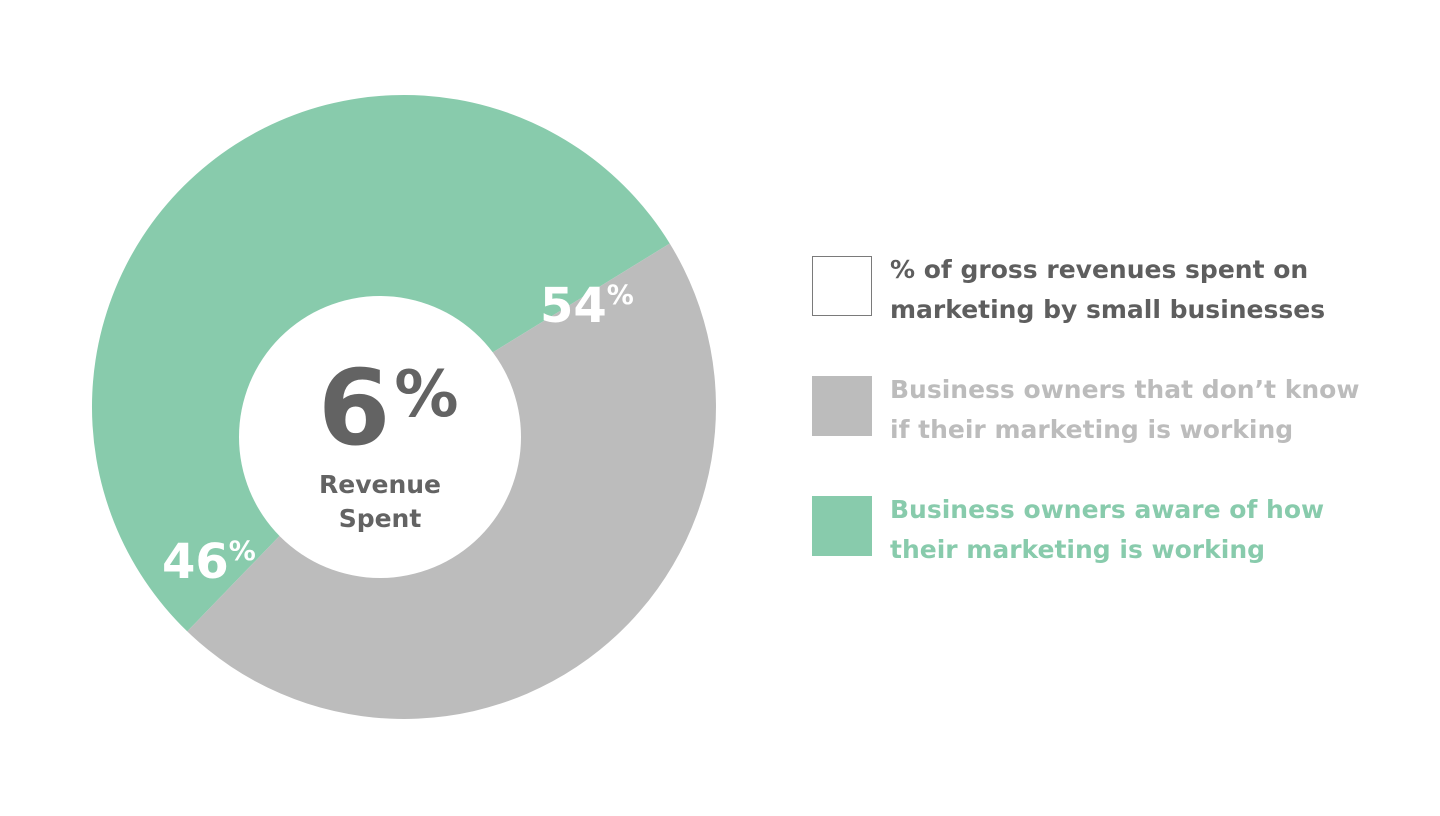  Describe the element at coordinates (620, 295) in the screenshot. I see `slice-label-green-unit: %` at that location.